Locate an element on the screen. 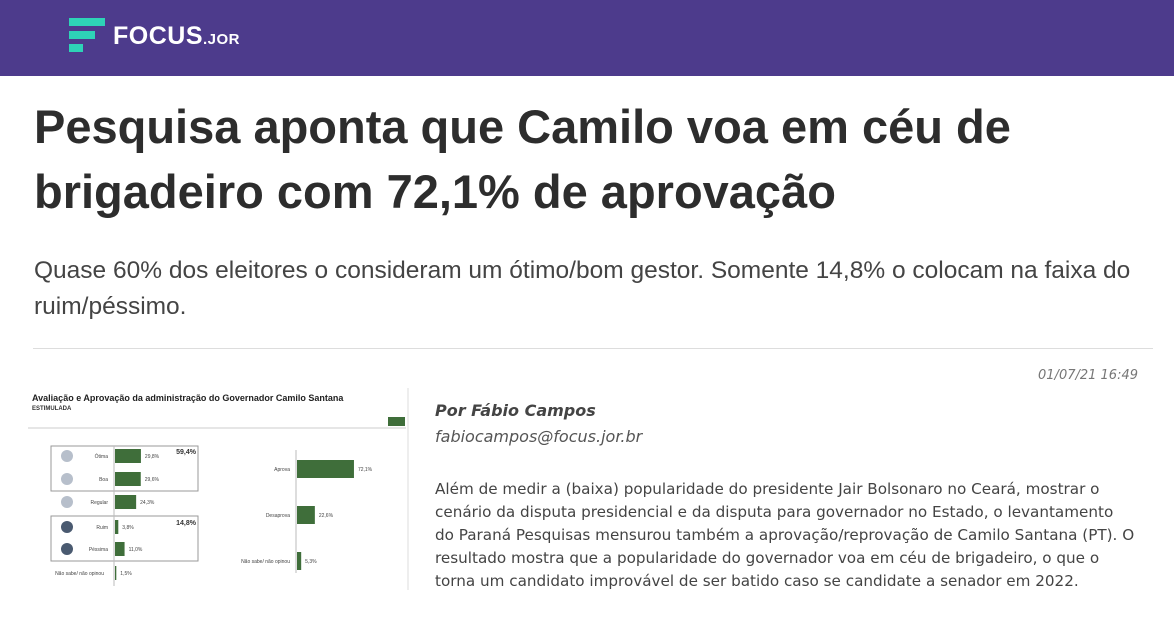  category-label: Regular is located at coordinates (99, 503).